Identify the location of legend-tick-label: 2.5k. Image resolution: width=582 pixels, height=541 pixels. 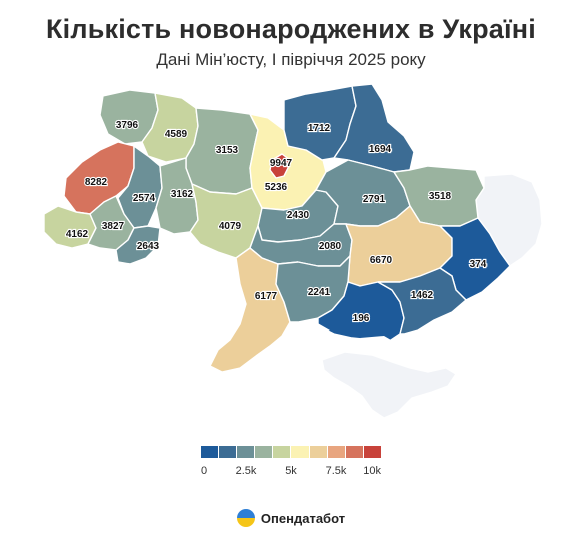
(246, 471).